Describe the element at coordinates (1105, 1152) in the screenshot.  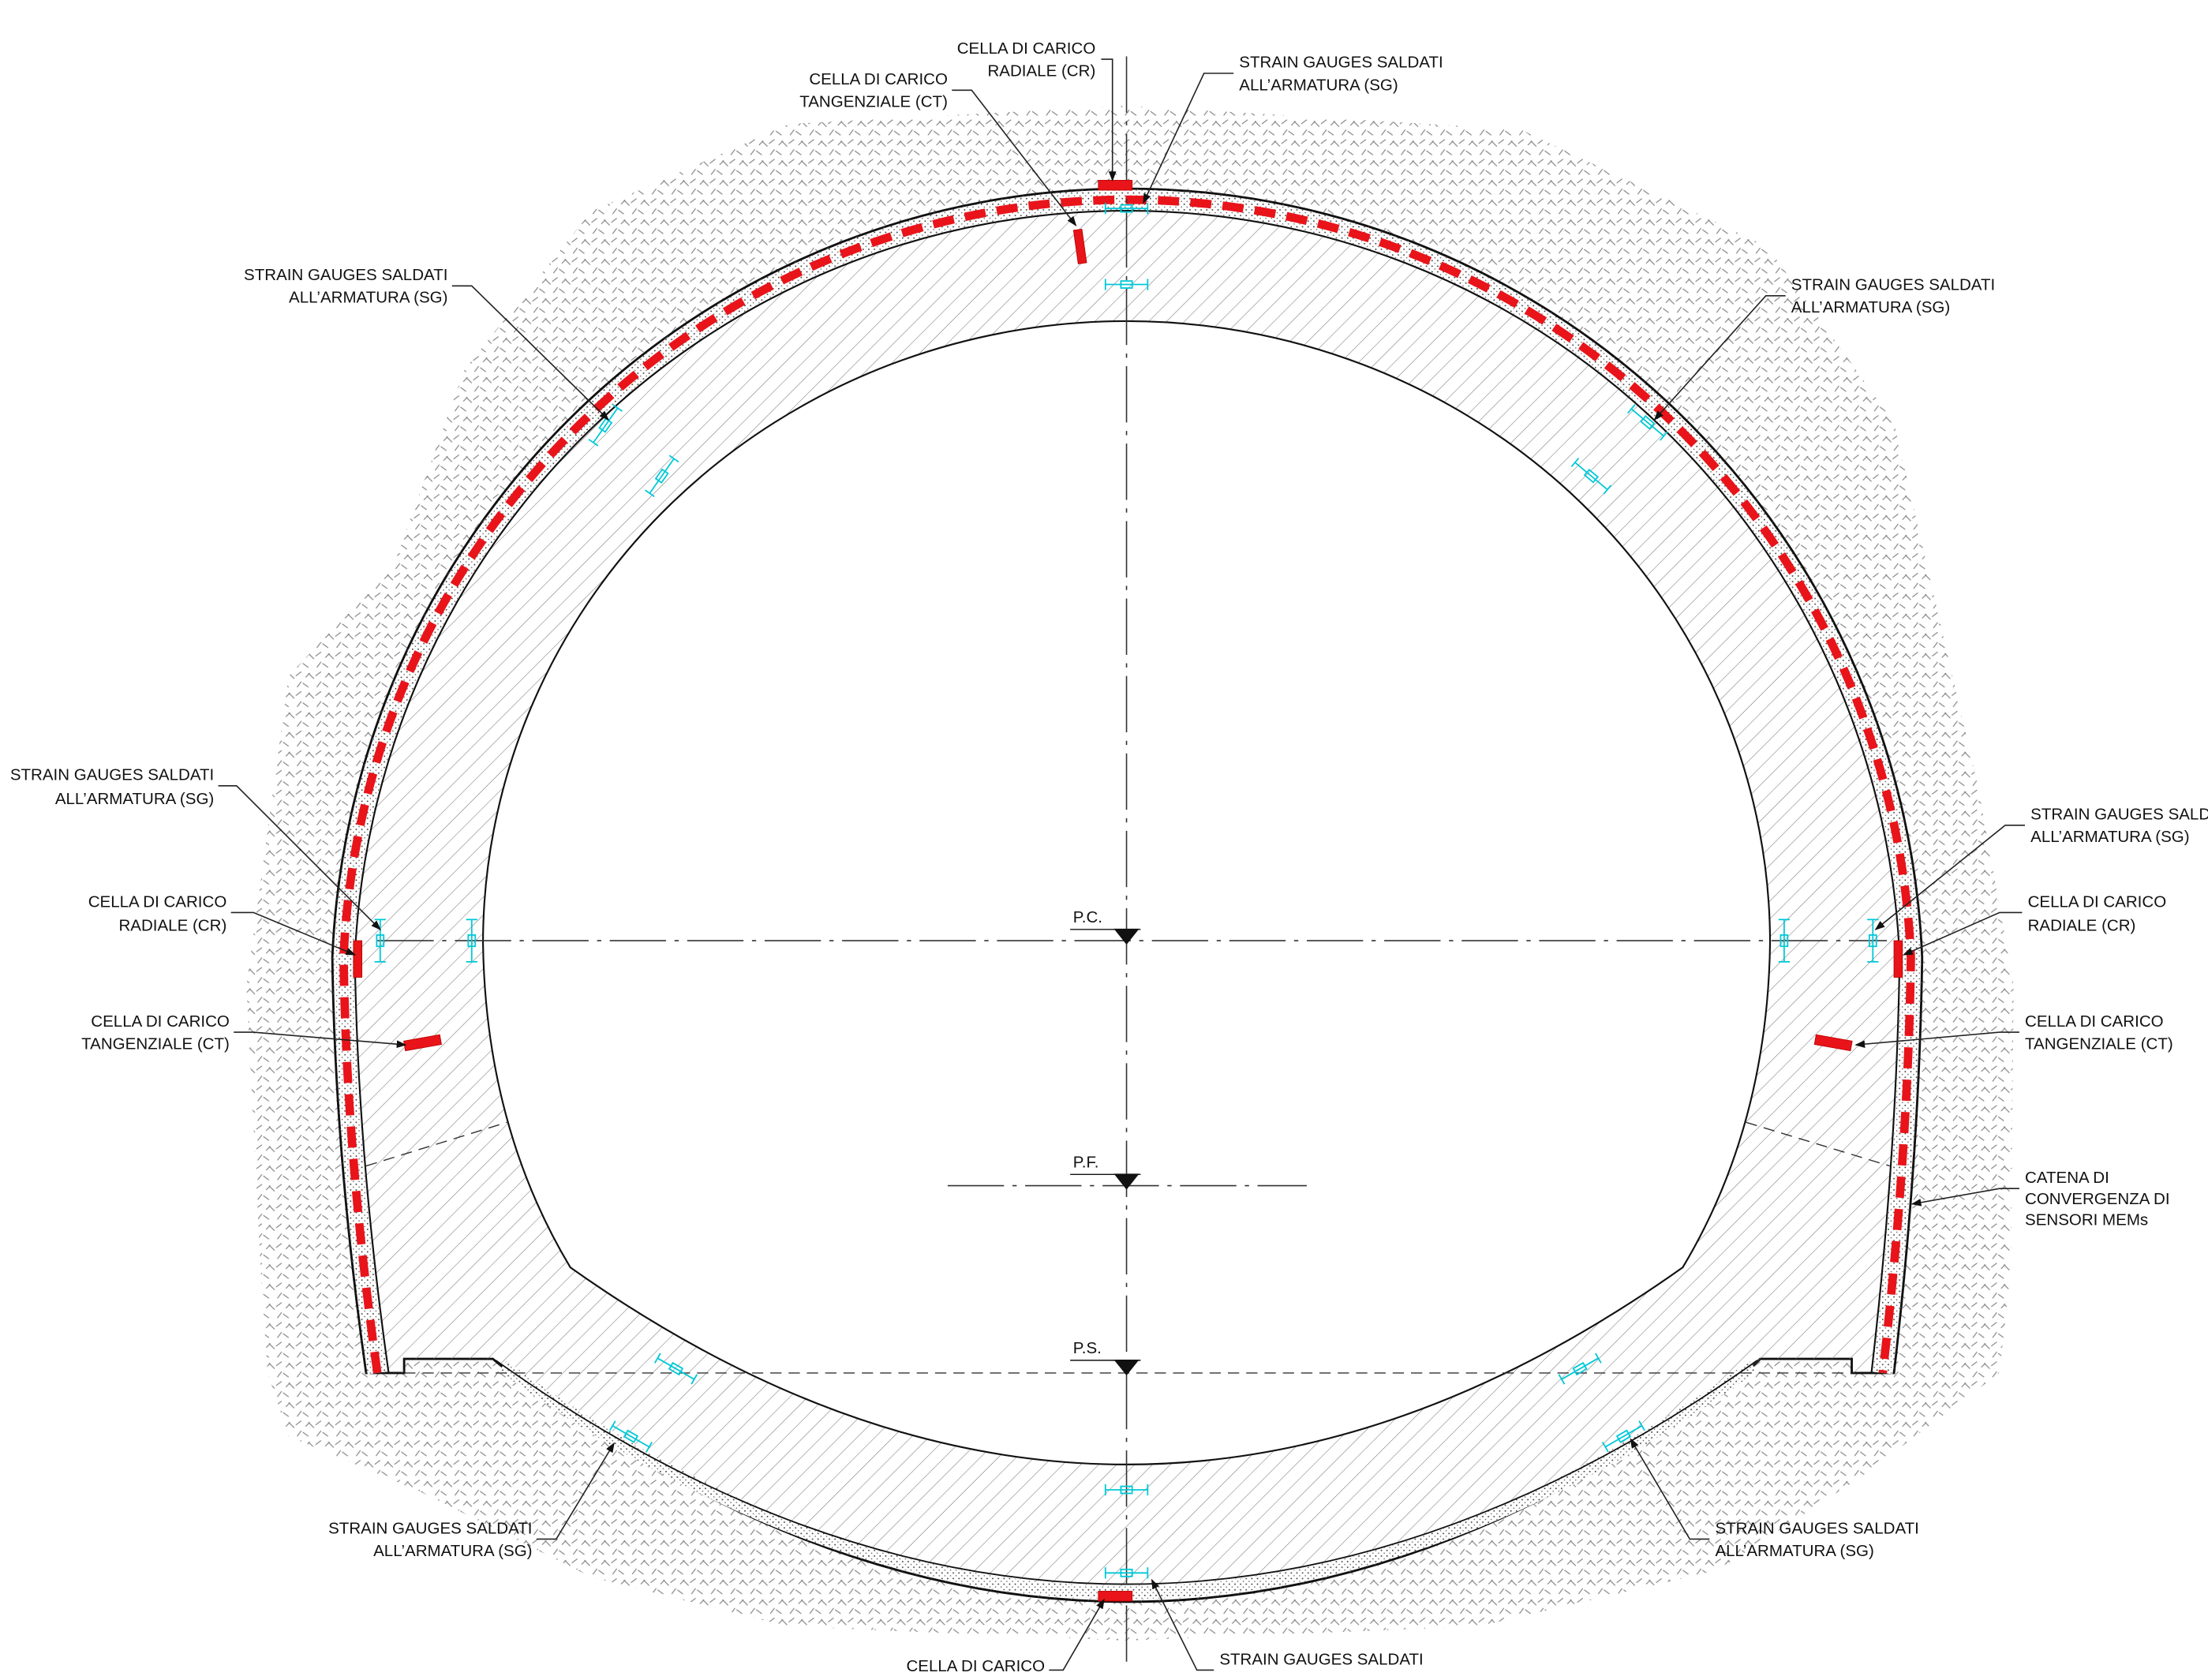
I see `level-markers` at that location.